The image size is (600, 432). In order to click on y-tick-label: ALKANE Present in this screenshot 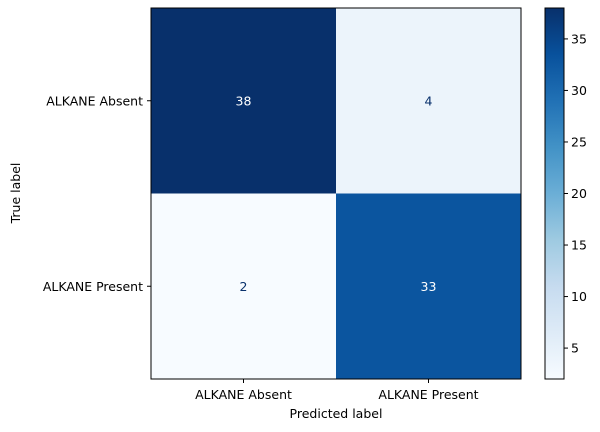, I will do `click(93, 286)`.